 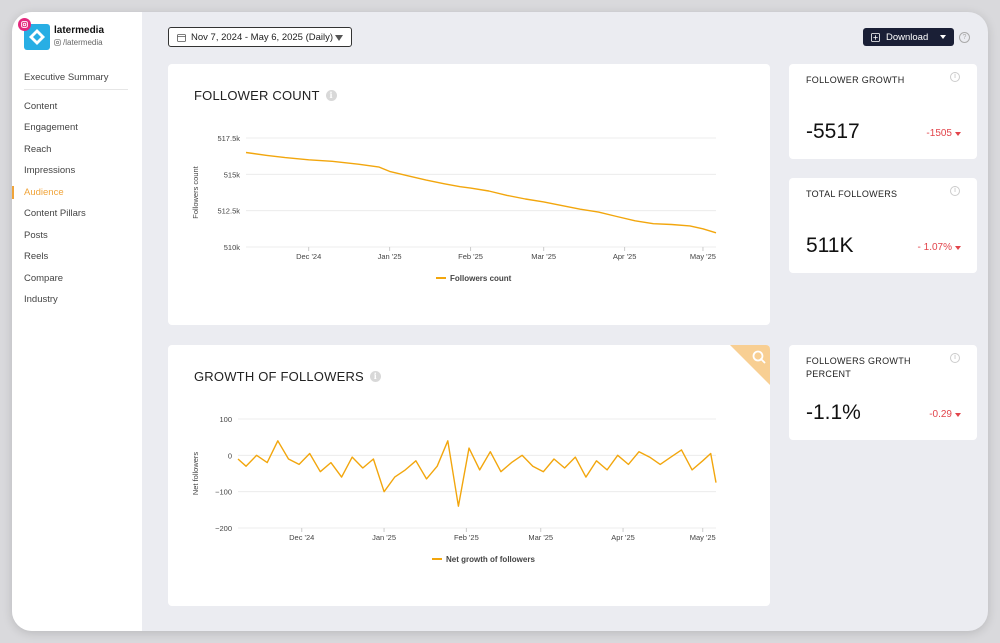 What do you see at coordinates (228, 211) in the screenshot?
I see `y-tick-label: 512.5k` at bounding box center [228, 211].